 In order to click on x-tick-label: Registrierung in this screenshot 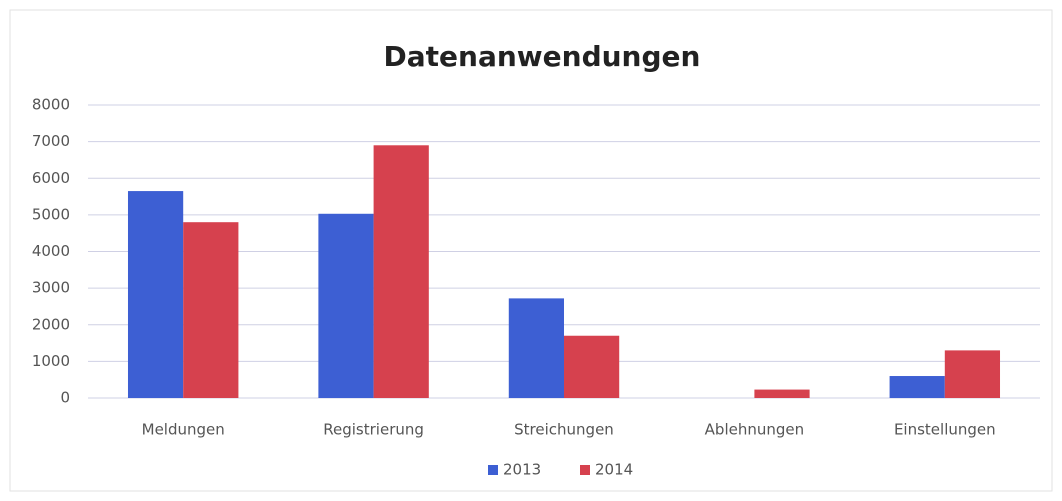, I will do `click(373, 430)`.